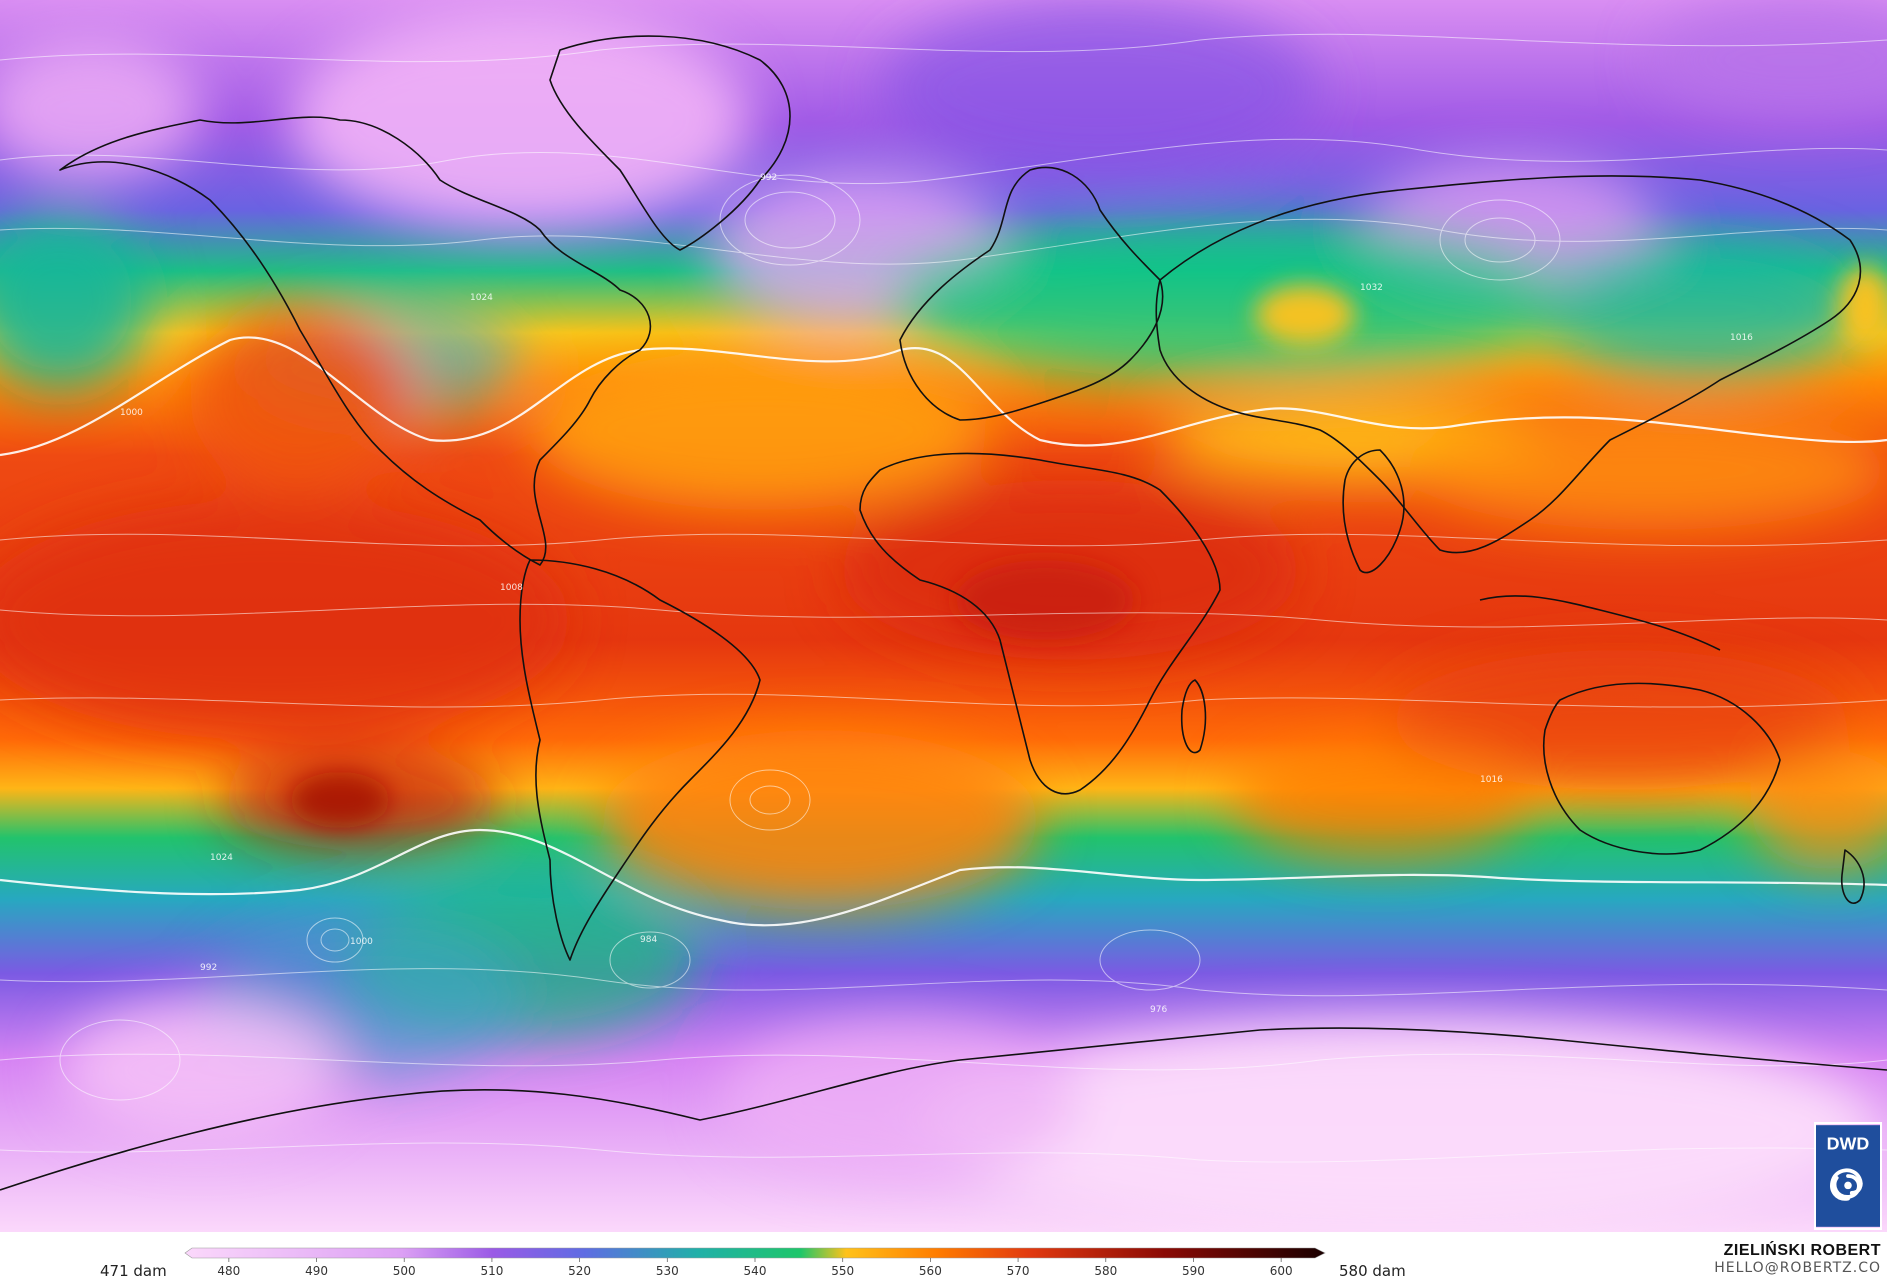 Image resolution: width=1887 pixels, height=1287 pixels. Describe the element at coordinates (1105, 1271) in the screenshot. I see `colorbar-tick-label: 580` at that location.